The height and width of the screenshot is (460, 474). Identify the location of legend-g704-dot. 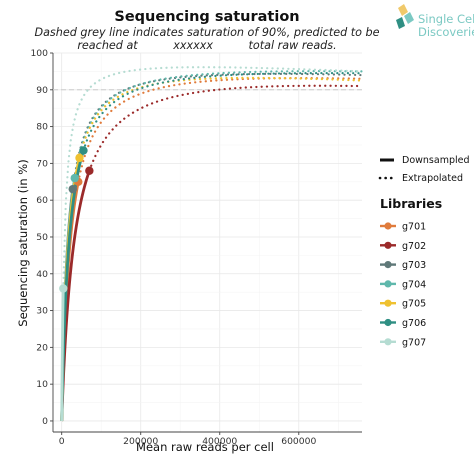
(388, 284).